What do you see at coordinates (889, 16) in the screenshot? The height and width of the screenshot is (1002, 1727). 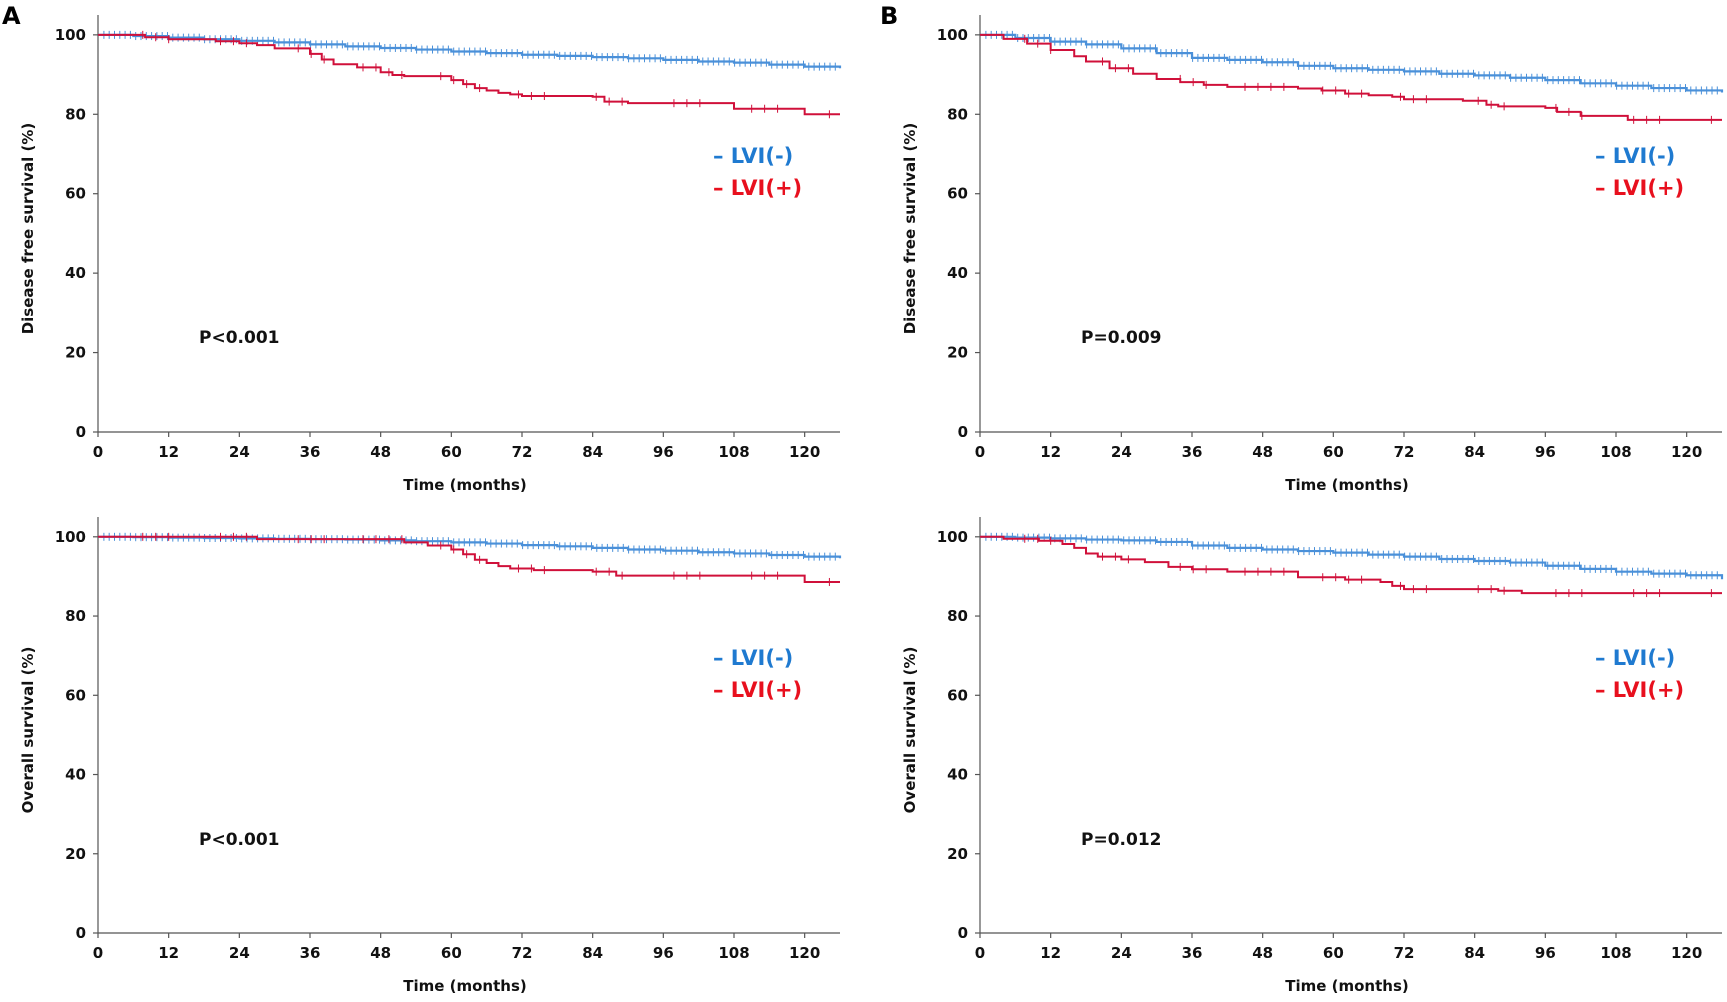 I see `panel-letter-b: B` at bounding box center [889, 16].